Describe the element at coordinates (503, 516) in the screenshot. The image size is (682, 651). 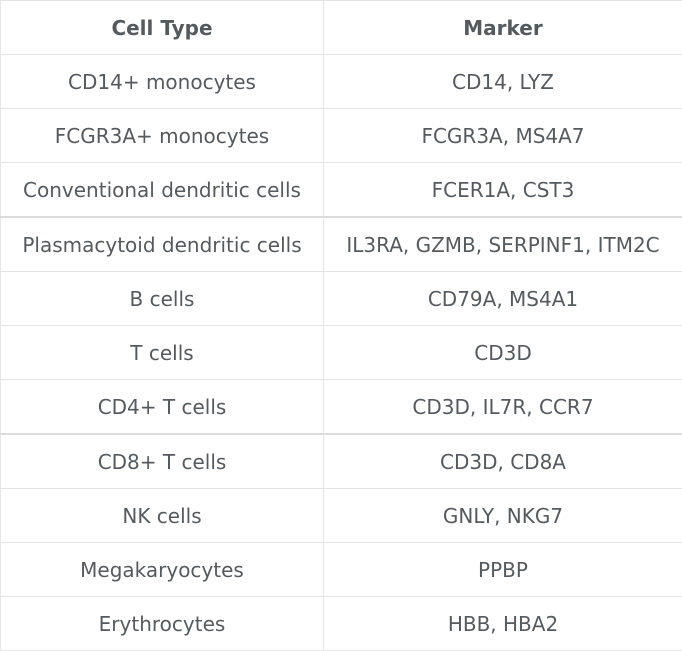
I see `marker: GNLY, NKG7` at that location.